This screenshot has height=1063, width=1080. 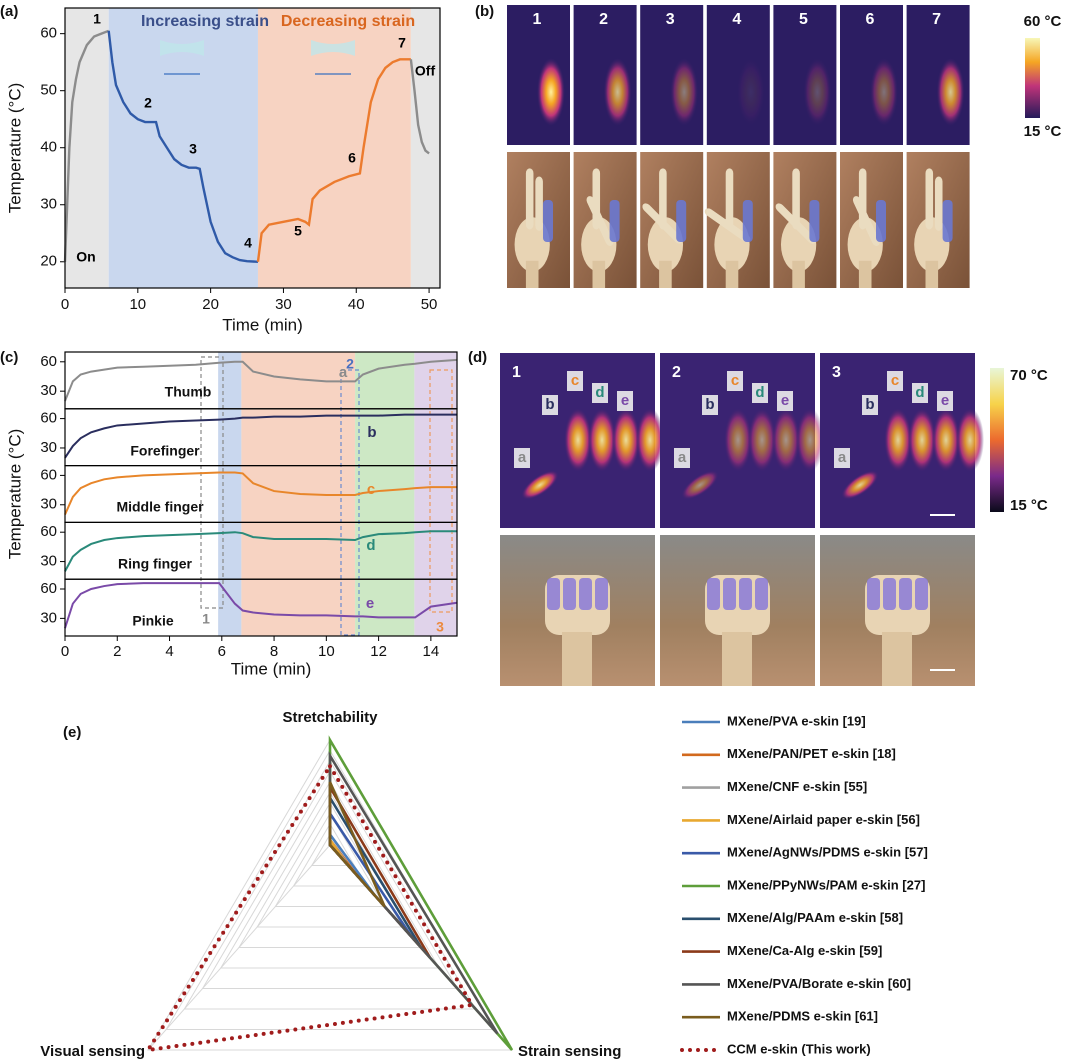 What do you see at coordinates (371, 489) in the screenshot?
I see `series-label: c` at bounding box center [371, 489].